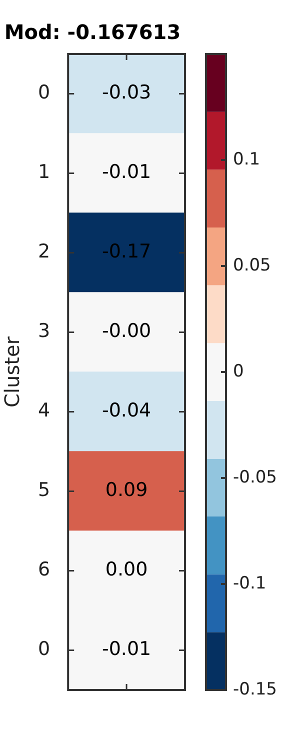  I want to click on data-label: -0.04, so click(127, 411).